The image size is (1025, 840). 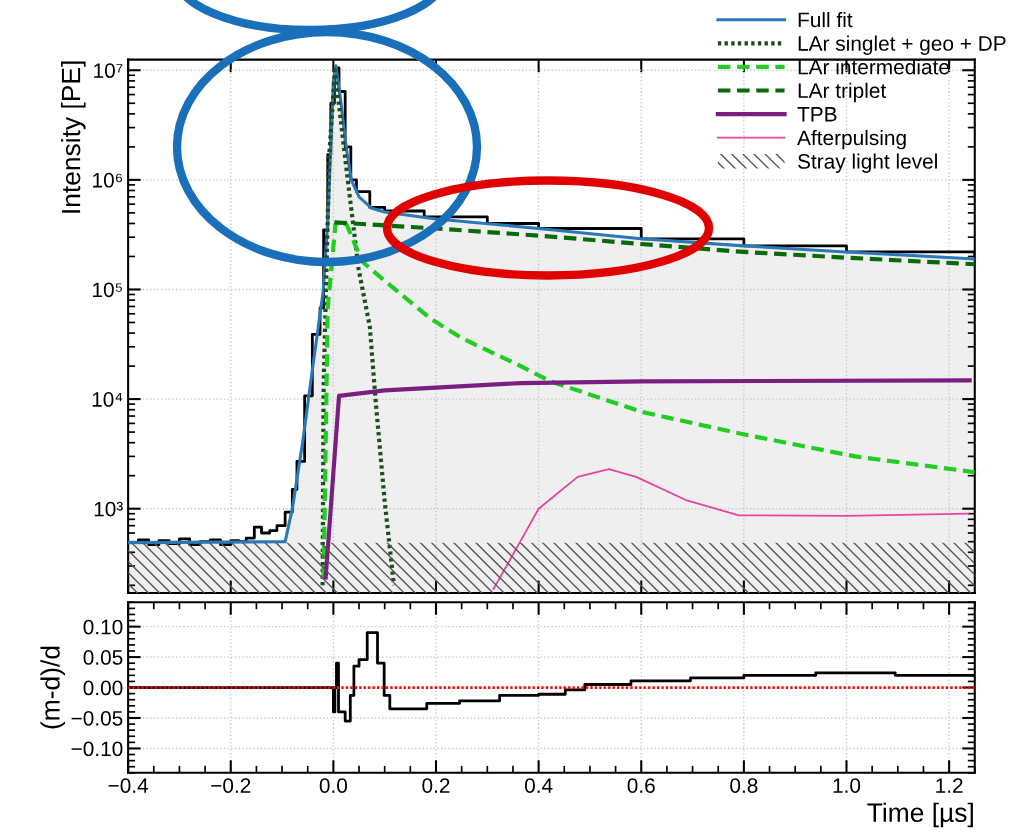 I want to click on y-tick-label: −0.05, so click(x=97, y=718).